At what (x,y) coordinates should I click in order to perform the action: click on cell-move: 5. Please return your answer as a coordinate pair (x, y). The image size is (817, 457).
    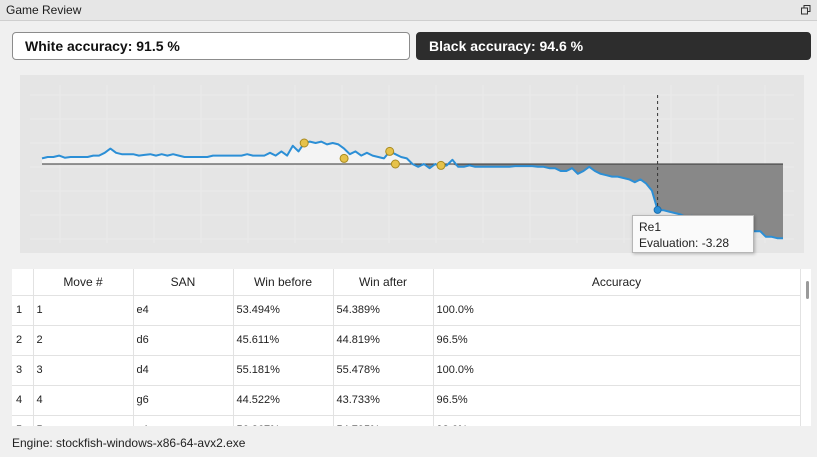
    Looking at the image, I should click on (83, 420).